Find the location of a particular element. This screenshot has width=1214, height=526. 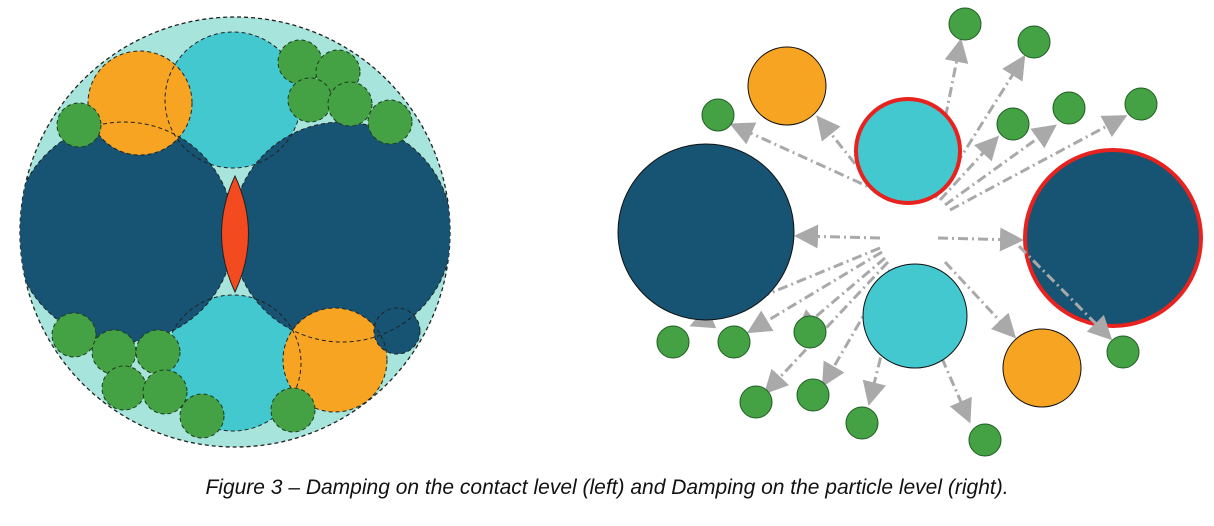

cyan-particle-bottom is located at coordinates (915, 316).